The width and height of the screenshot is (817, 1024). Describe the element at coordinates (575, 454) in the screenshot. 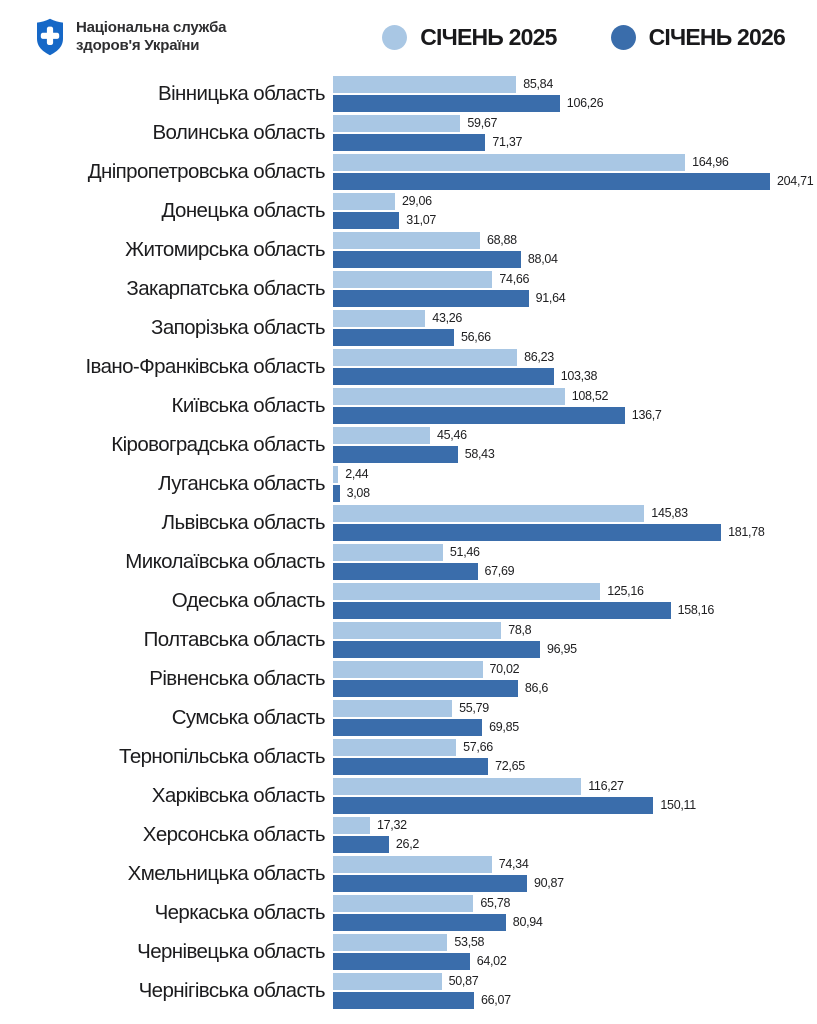

I see `bar-line: 58,43` at that location.